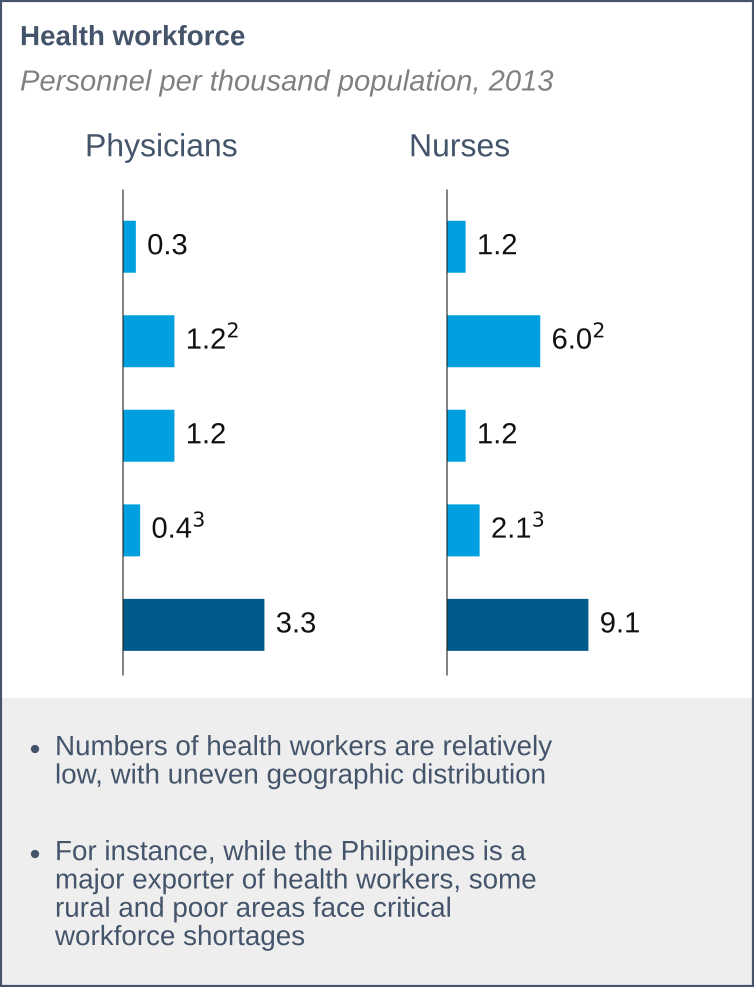 The width and height of the screenshot is (754, 987). Describe the element at coordinates (213, 335) in the screenshot. I see `data-label: 1.2$^{2}$` at that location.